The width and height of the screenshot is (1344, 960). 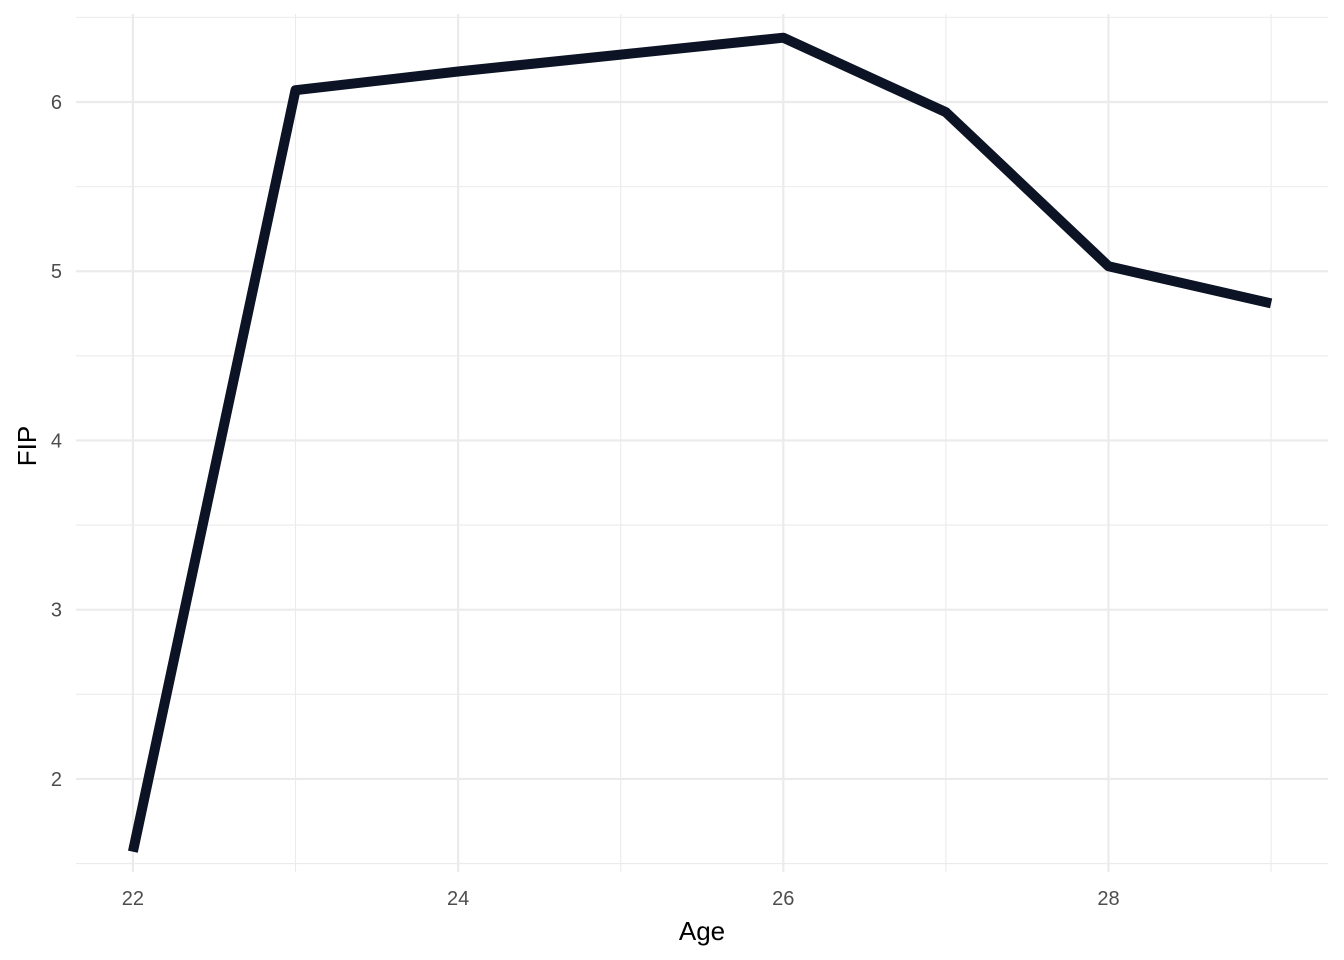 What do you see at coordinates (56, 103) in the screenshot?
I see `y-tick-label: 6` at bounding box center [56, 103].